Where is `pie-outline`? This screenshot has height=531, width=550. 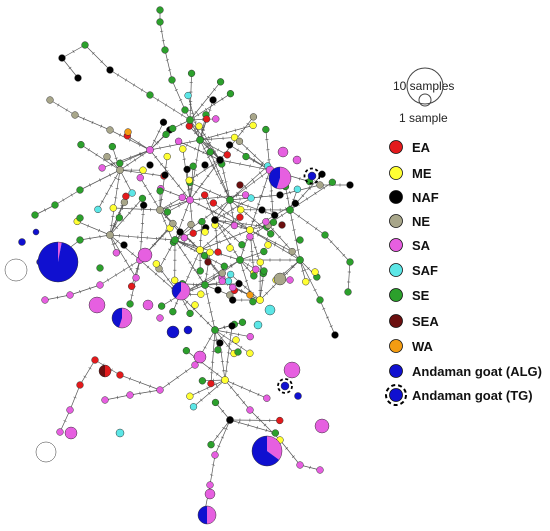 pie-outline is located at coordinates (58, 262).